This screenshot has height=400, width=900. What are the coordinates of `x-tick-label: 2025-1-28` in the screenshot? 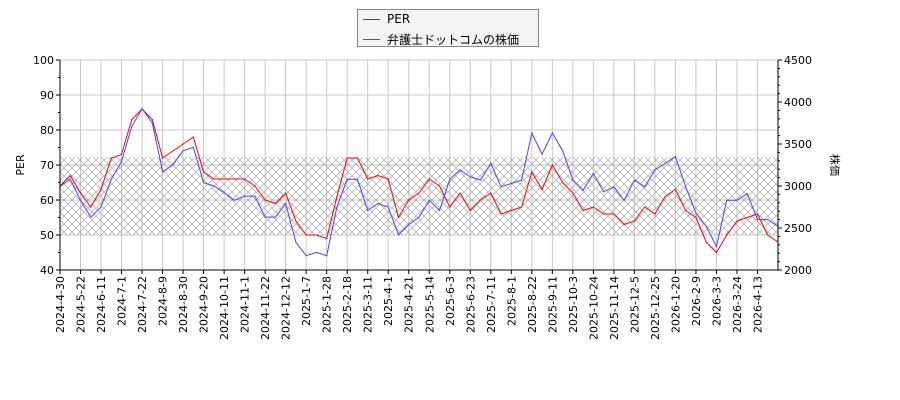 It's located at (327, 304).